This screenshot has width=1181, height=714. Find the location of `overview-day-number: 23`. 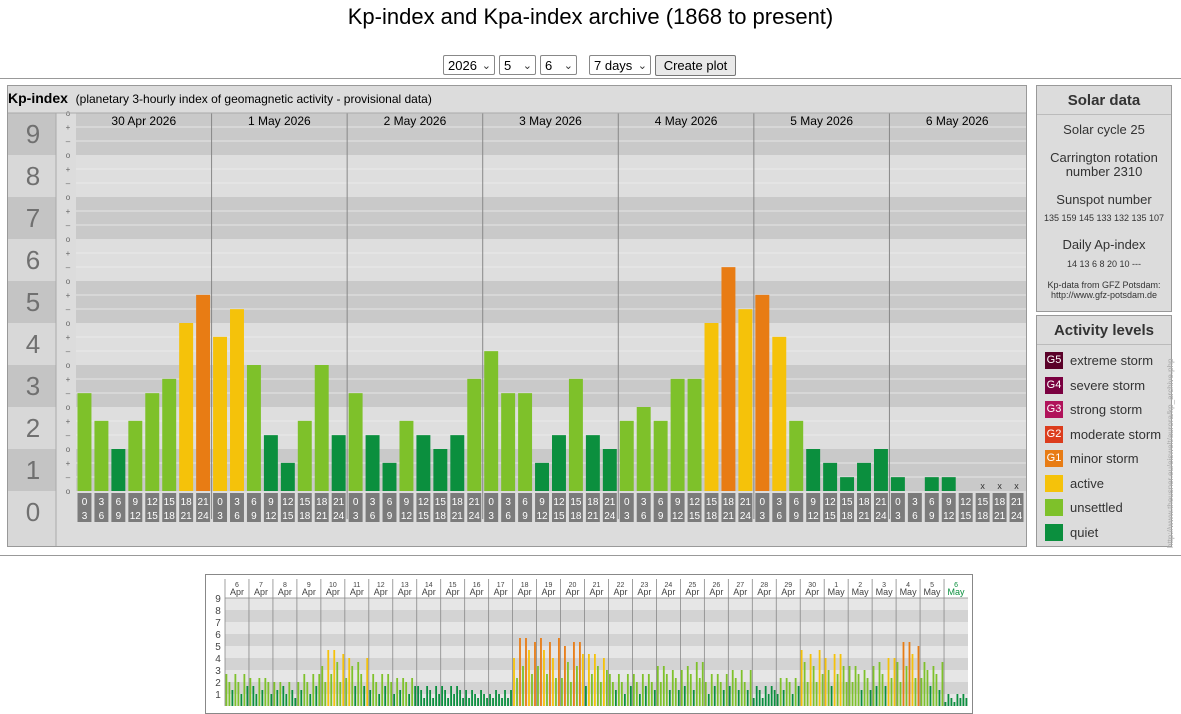

overview-day-number: 23 is located at coordinates (645, 585).